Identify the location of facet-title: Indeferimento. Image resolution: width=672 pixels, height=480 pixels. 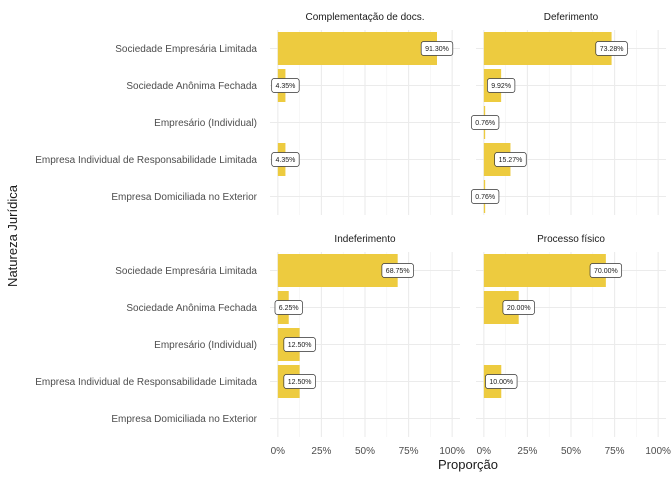
(365, 239).